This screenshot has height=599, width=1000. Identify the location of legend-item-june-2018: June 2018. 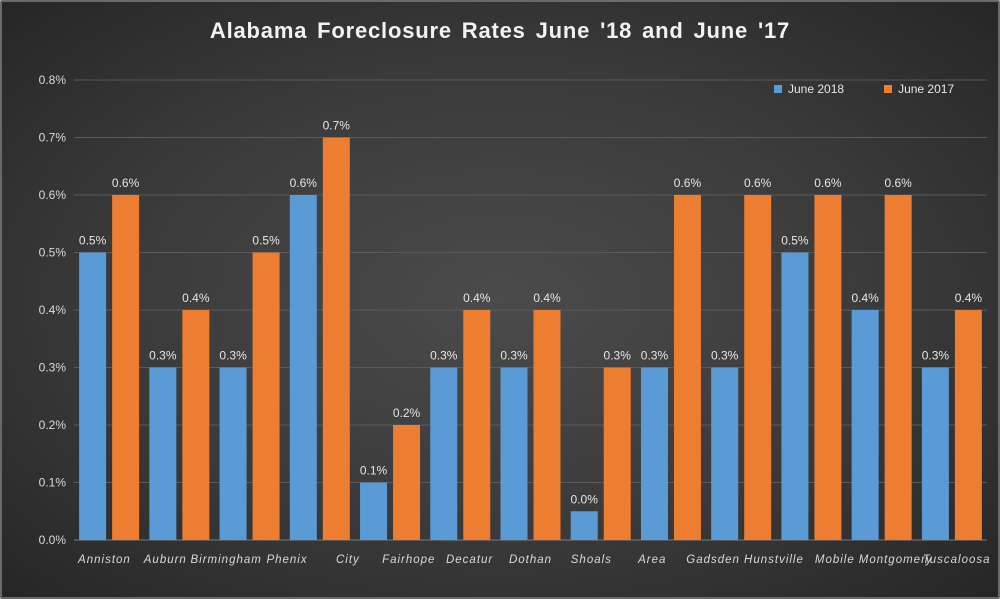
(809, 89).